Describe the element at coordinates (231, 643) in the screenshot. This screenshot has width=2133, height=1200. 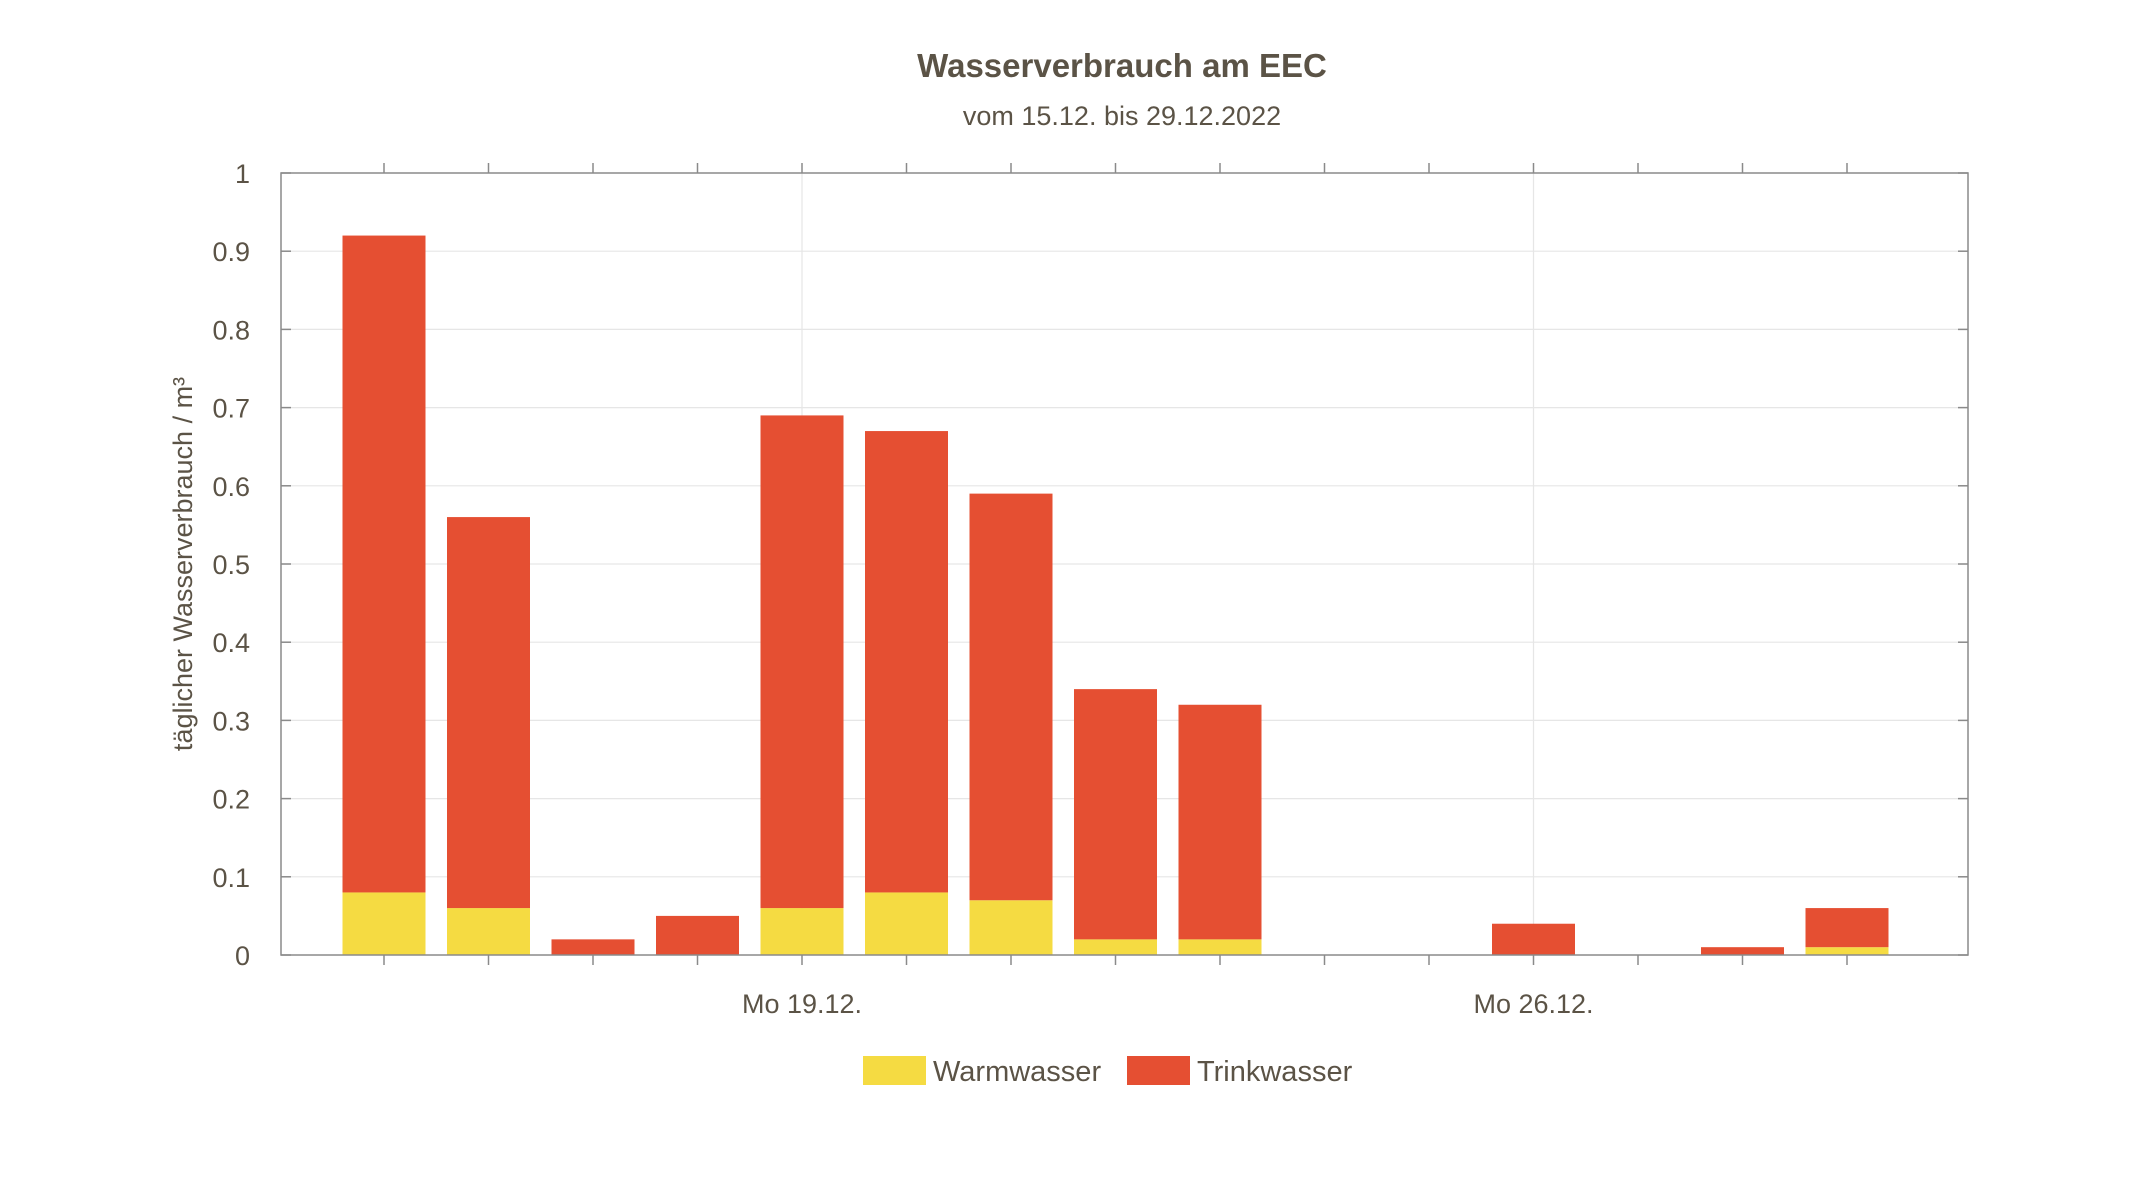
I see `y-tick-label: 0.4` at that location.